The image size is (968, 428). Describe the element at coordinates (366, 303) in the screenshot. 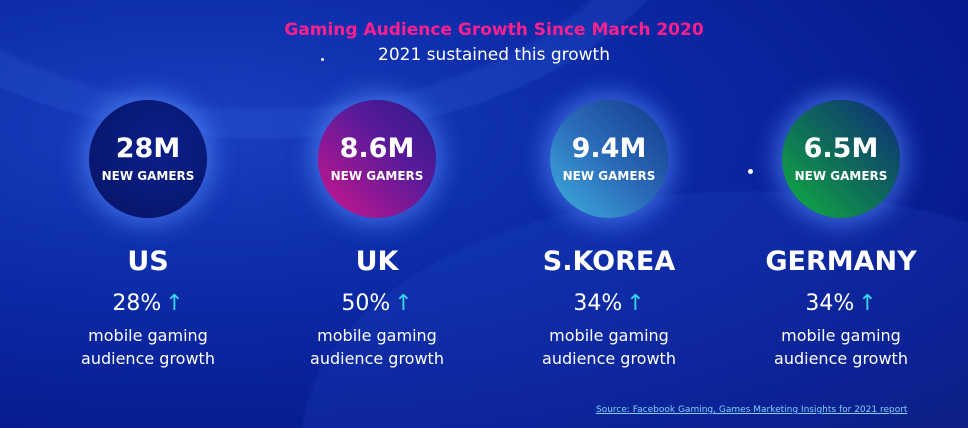

I see `growth-percent: 50%` at that location.